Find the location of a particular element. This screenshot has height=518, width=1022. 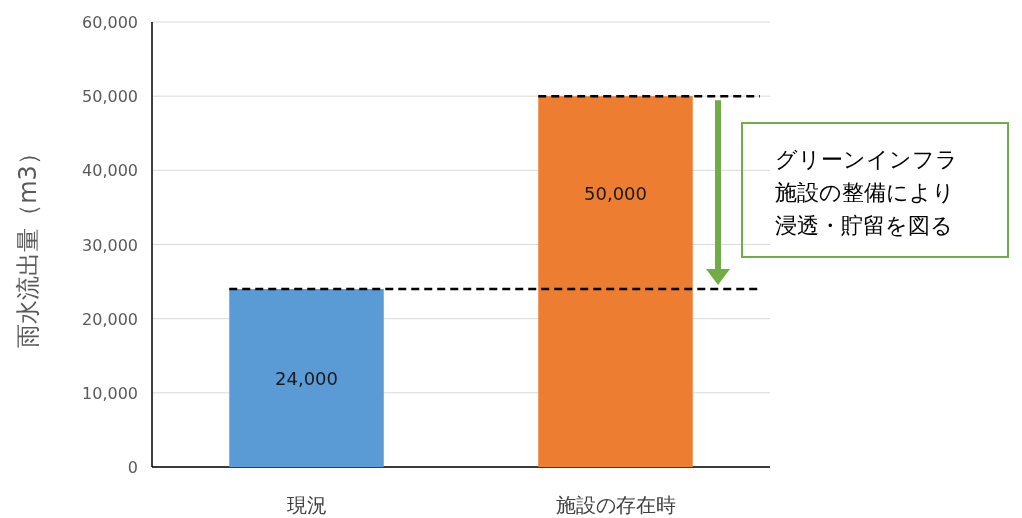

x-tick-label: 現況 is located at coordinates (306, 505).